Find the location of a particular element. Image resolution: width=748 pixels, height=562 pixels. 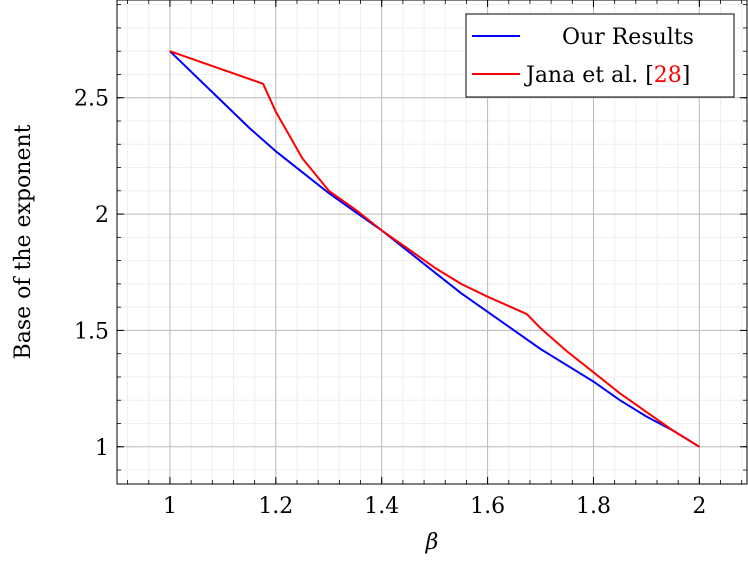

x-tick-label: 1.8 is located at coordinates (593, 506).